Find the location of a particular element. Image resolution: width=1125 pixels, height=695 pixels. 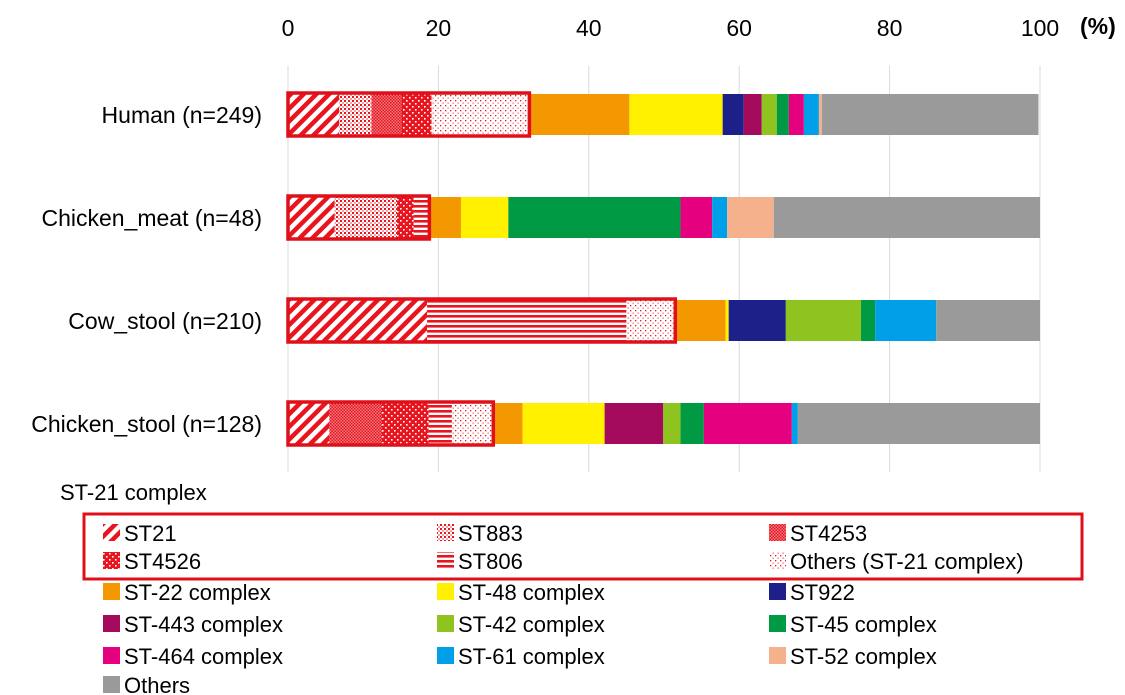

category-label: Chicken_stool (n=128) is located at coordinates (146, 424).